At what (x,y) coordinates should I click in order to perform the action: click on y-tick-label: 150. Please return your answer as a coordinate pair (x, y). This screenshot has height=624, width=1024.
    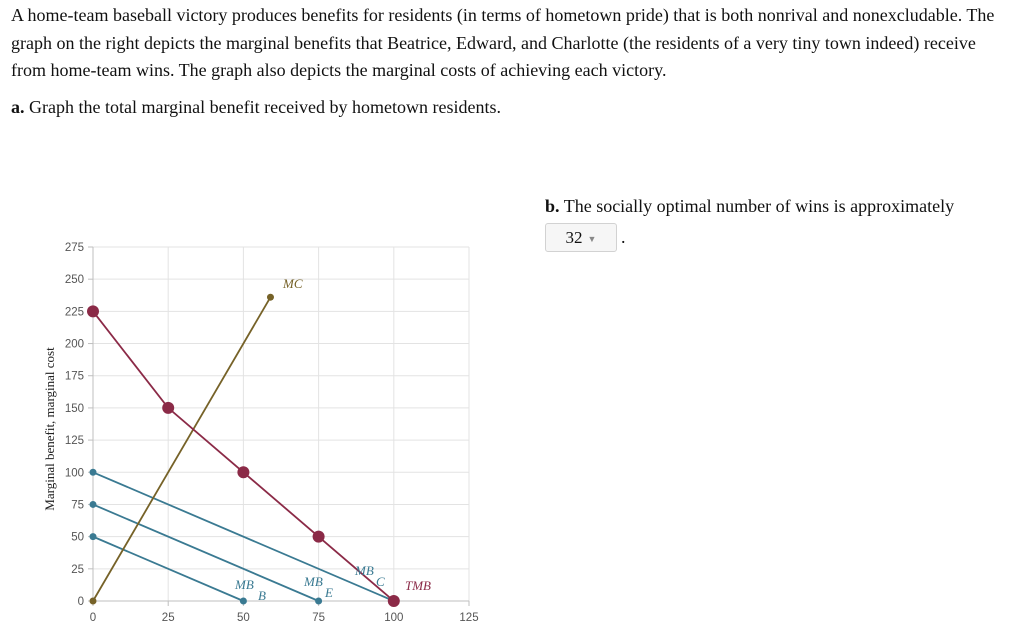
    Looking at the image, I should click on (74, 409).